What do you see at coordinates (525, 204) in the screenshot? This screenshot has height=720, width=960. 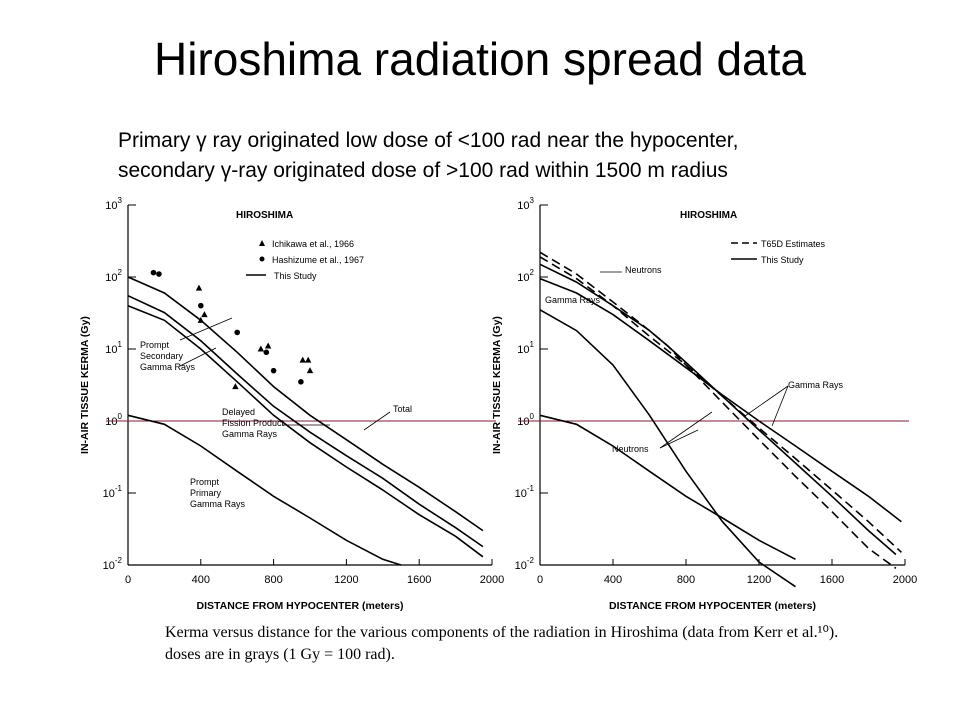 I see `right-y-tick-label: 10³` at bounding box center [525, 204].